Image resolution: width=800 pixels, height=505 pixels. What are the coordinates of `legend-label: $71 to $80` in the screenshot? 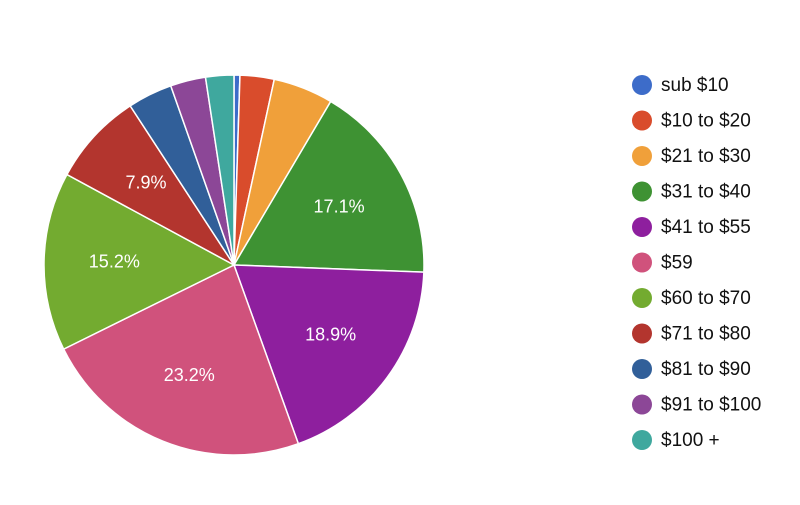 It's located at (706, 334).